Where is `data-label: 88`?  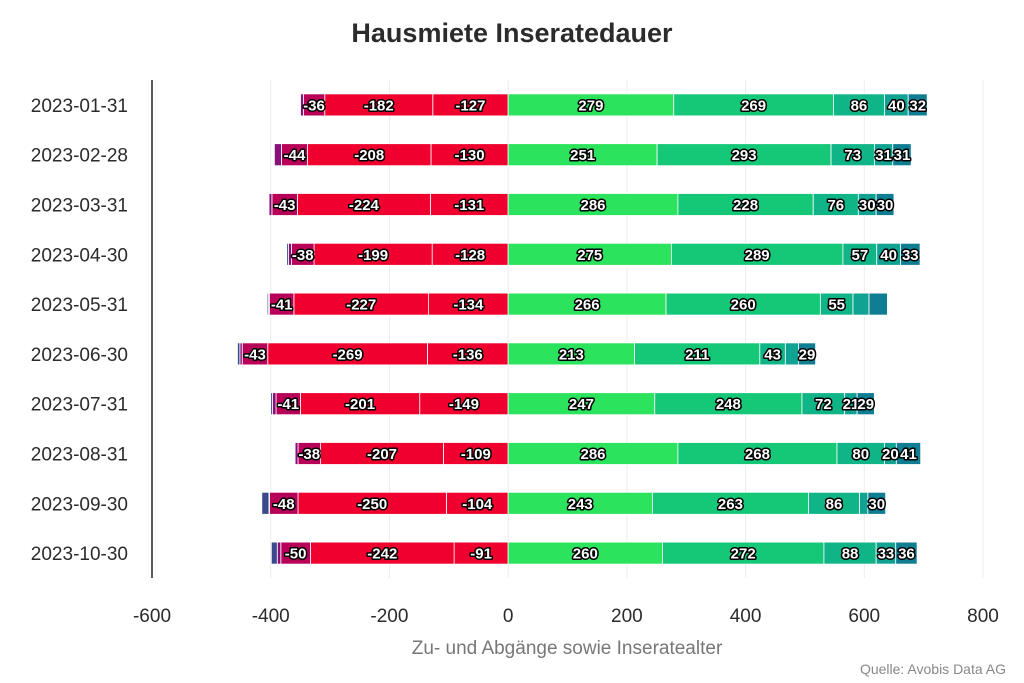 data-label: 88 is located at coordinates (850, 554).